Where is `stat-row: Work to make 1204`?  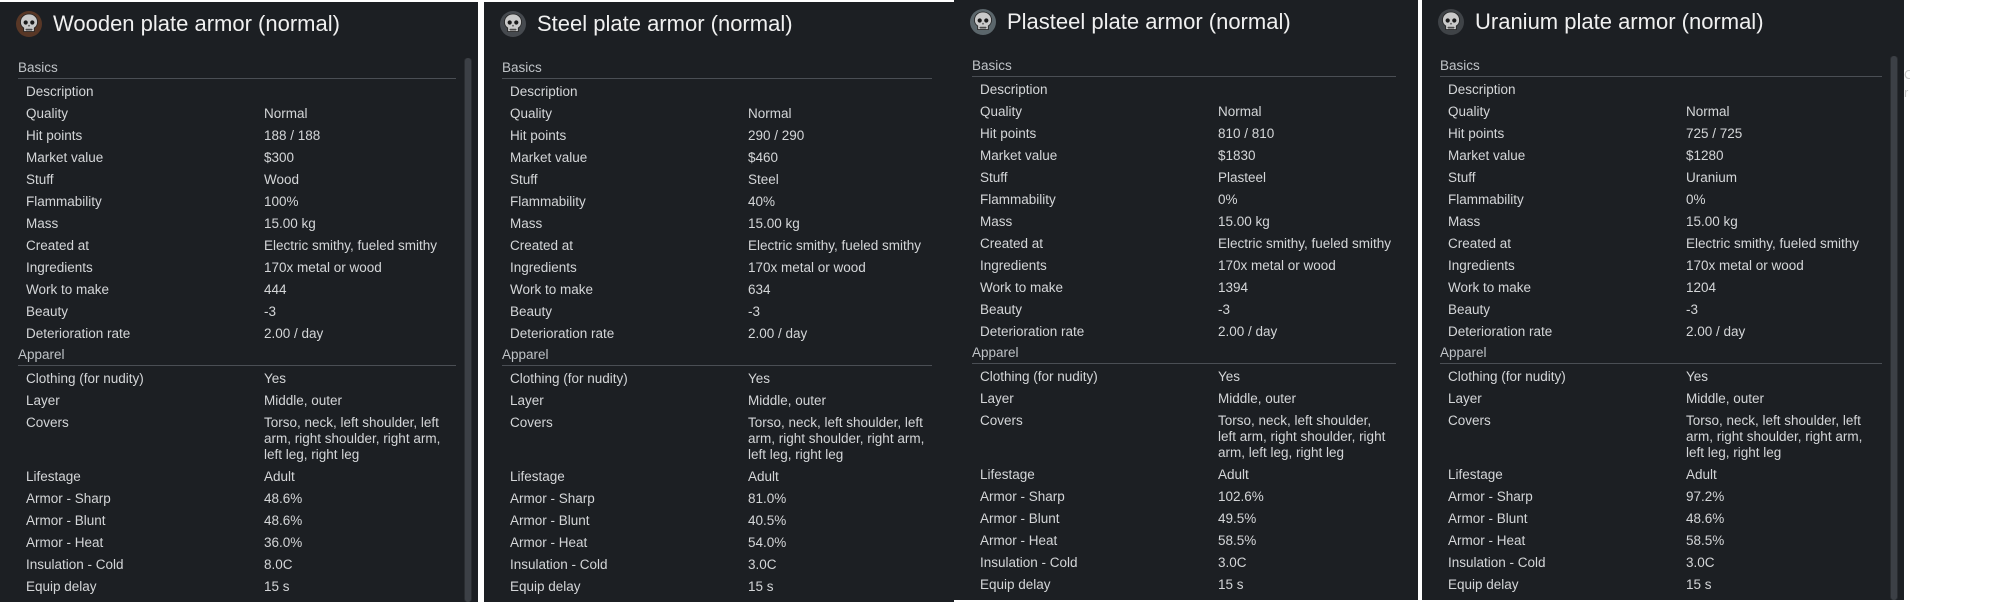 stat-row: Work to make 1204 is located at coordinates (1661, 288).